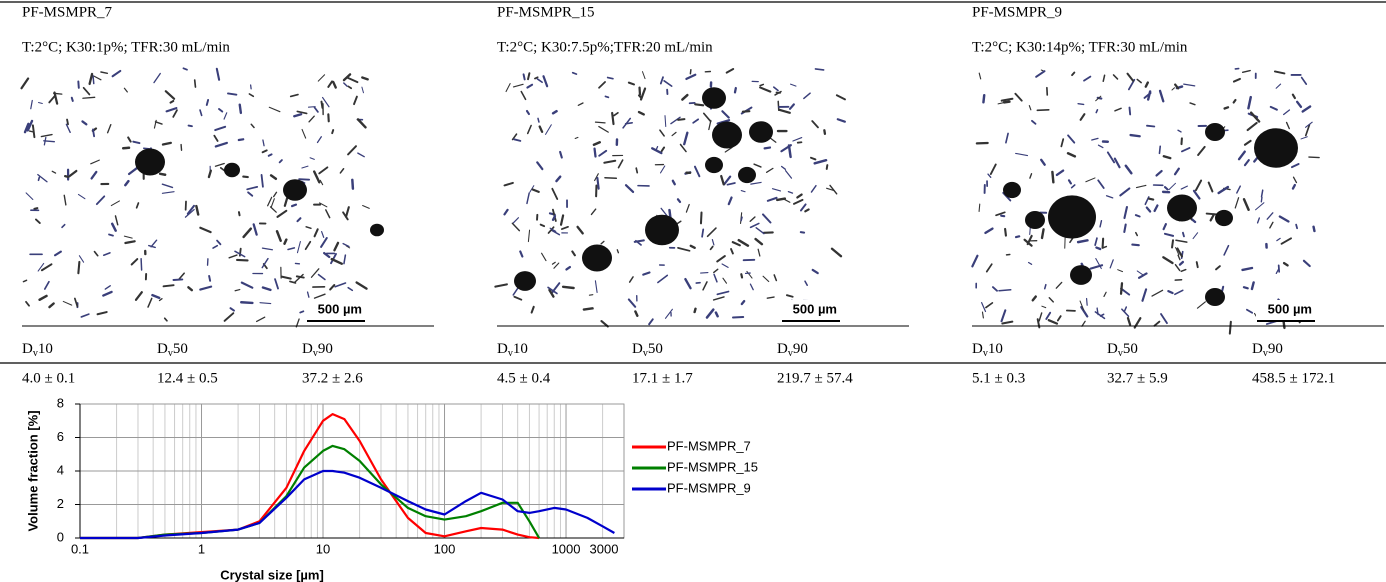 The height and width of the screenshot is (582, 1386). I want to click on x-tick-label: 1, so click(201, 548).